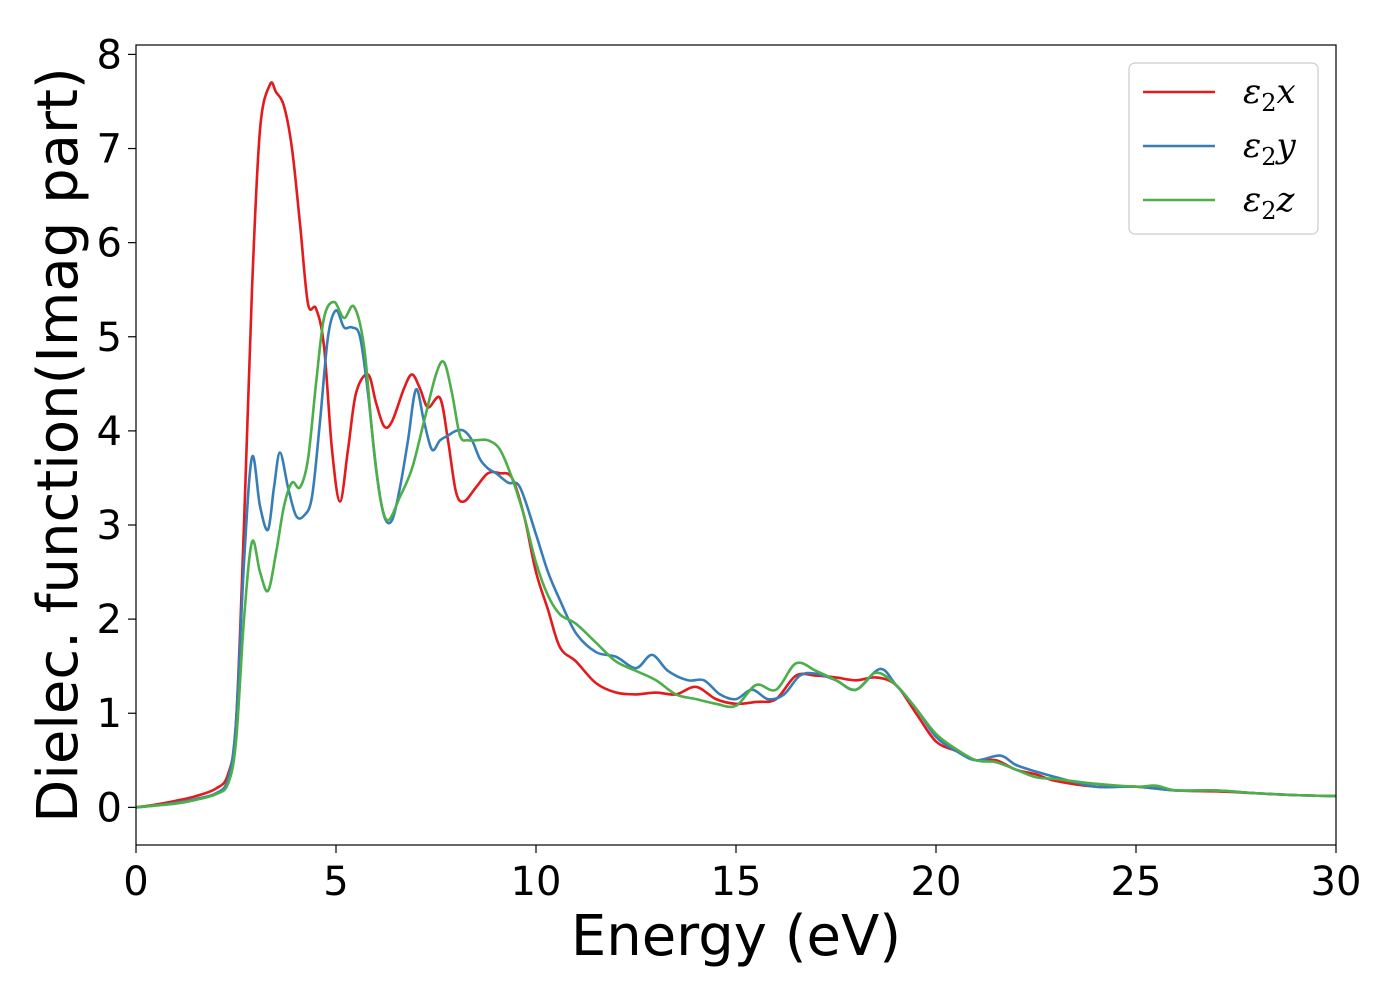  Describe the element at coordinates (109, 338) in the screenshot. I see `y-tick-label: 5` at that location.